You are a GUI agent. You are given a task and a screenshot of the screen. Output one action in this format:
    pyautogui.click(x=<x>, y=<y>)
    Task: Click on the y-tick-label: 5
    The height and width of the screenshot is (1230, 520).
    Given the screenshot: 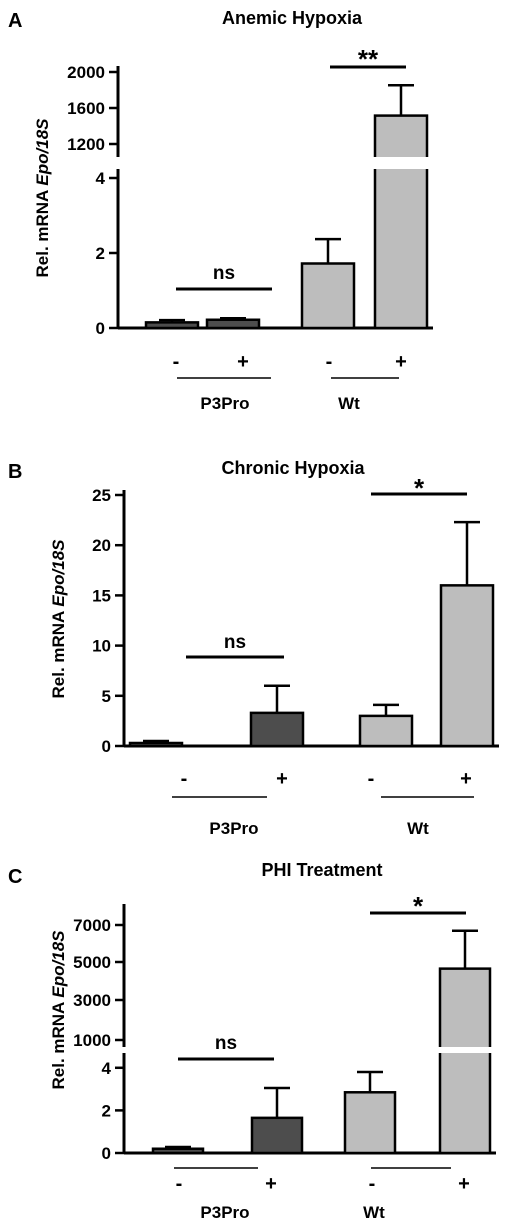 What is the action you would take?
    pyautogui.click(x=106, y=696)
    